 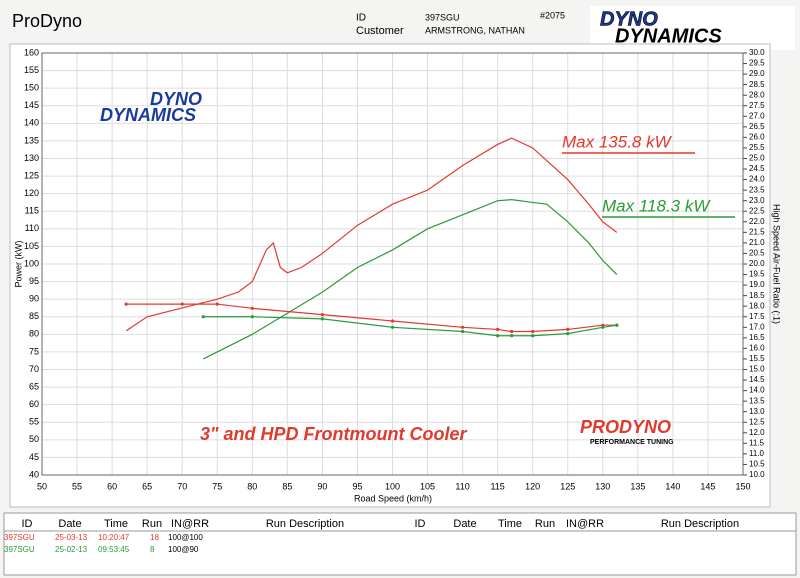 What do you see at coordinates (757, 84) in the screenshot?
I see `y2-tick-label: 28.5` at bounding box center [757, 84].